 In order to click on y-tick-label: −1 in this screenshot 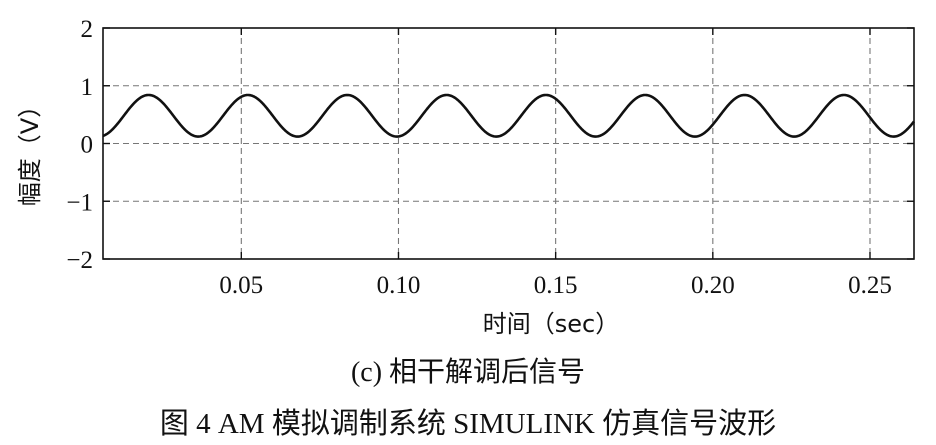, I will do `click(79, 202)`.